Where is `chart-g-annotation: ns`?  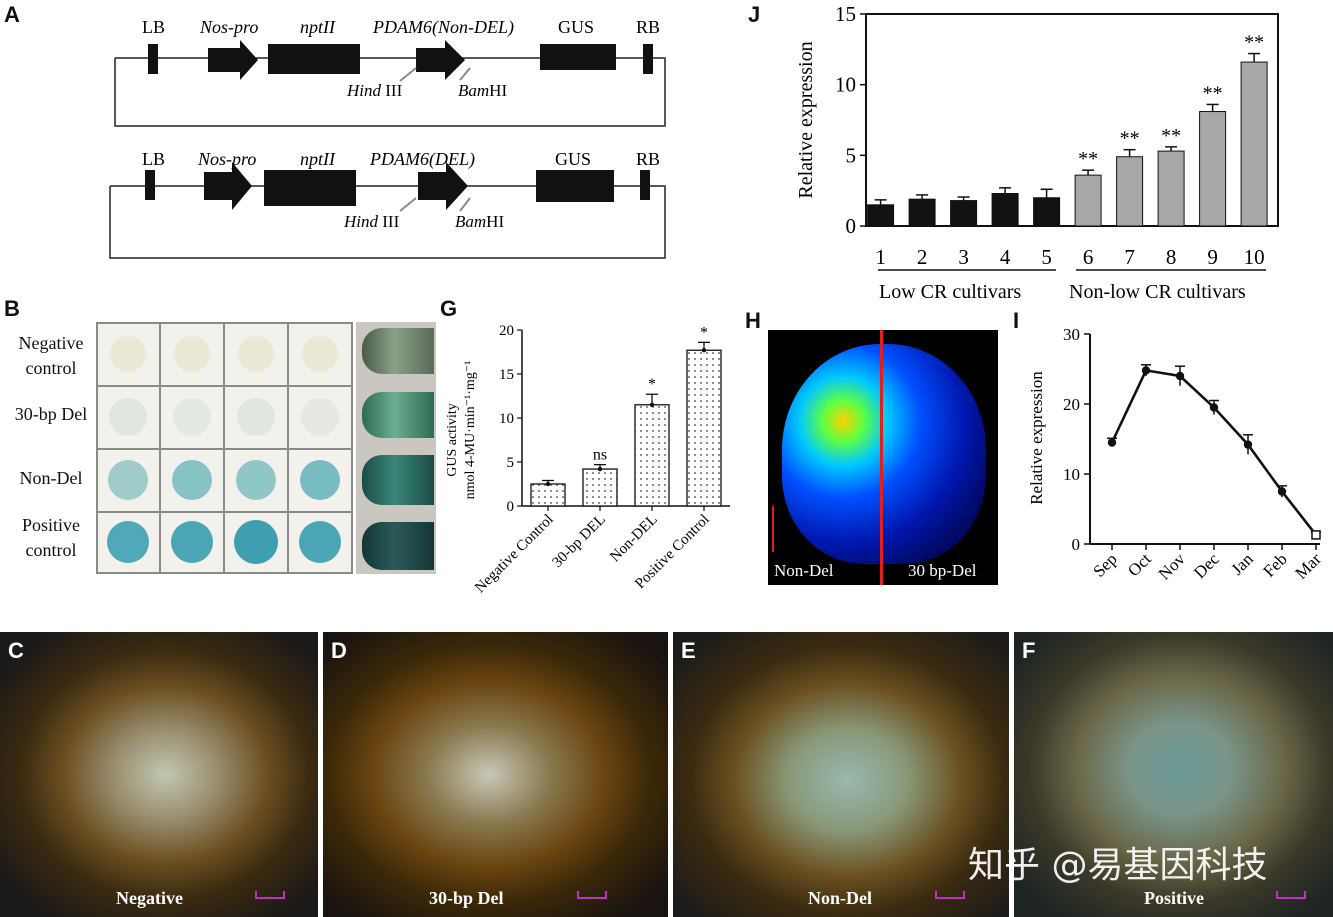 chart-g-annotation: ns is located at coordinates (600, 455).